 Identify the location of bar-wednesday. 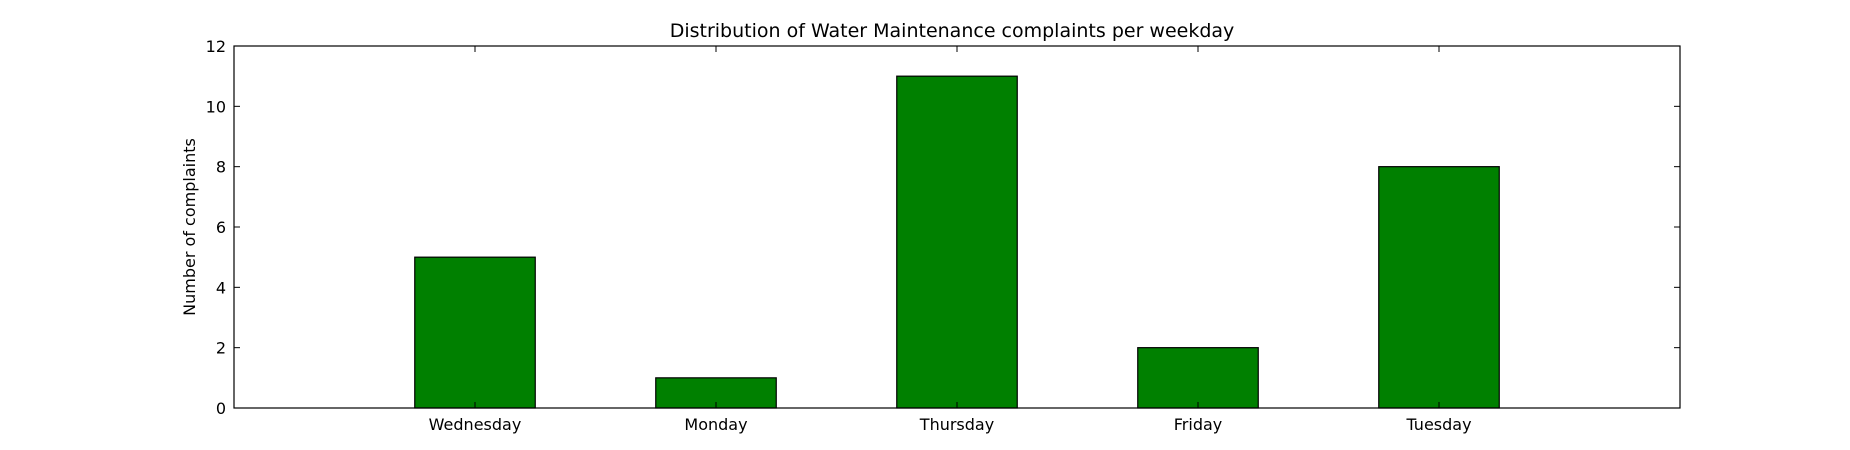
(475, 332).